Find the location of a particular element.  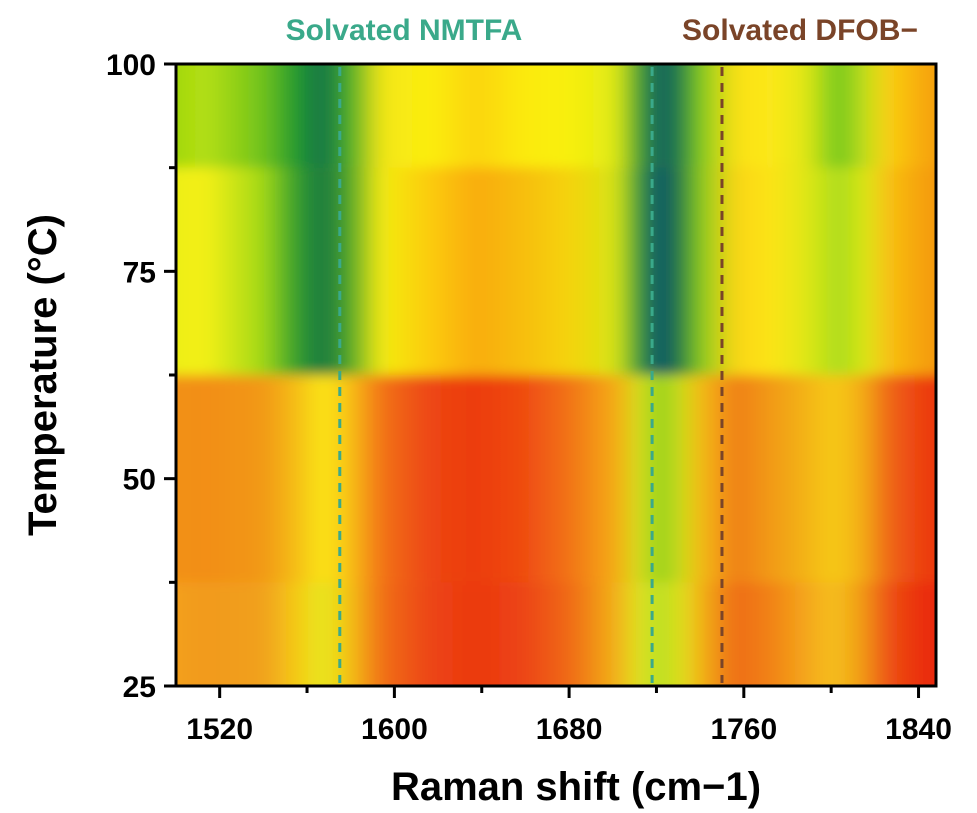

y-tick-label-25: 25 is located at coordinates (139, 687).